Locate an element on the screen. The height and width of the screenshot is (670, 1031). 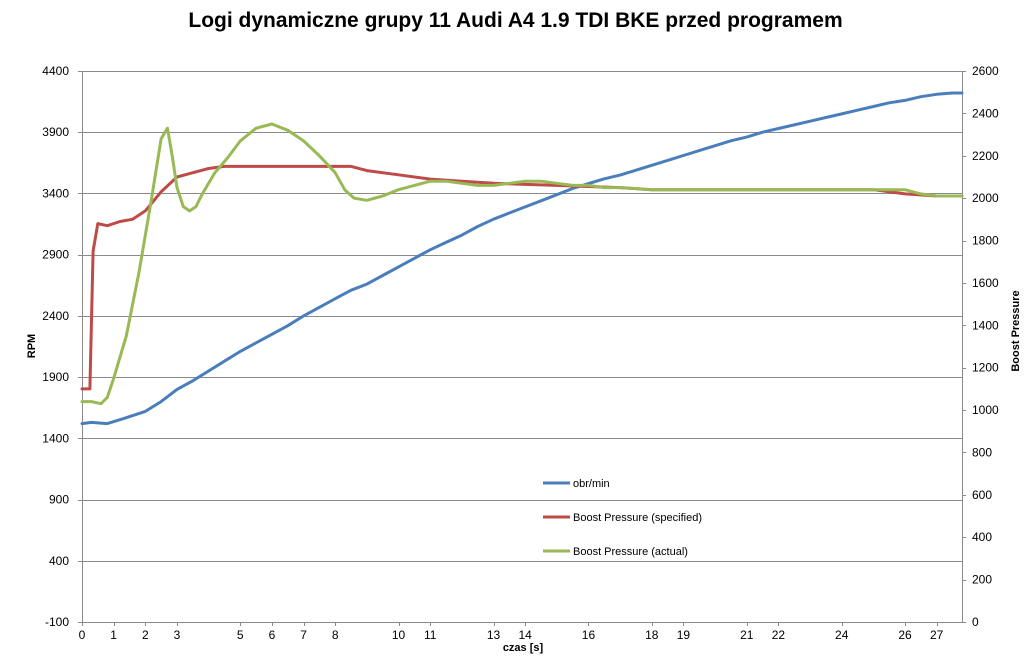
x-tick-label: 22 is located at coordinates (779, 635).